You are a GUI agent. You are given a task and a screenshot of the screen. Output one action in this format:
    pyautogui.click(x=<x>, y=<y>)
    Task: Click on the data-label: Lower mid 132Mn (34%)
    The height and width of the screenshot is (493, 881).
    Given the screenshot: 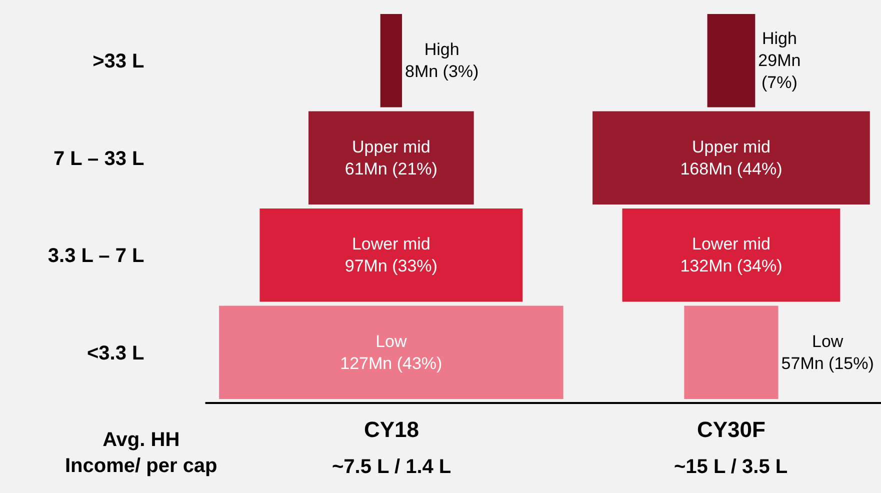 What is the action you would take?
    pyautogui.click(x=731, y=255)
    